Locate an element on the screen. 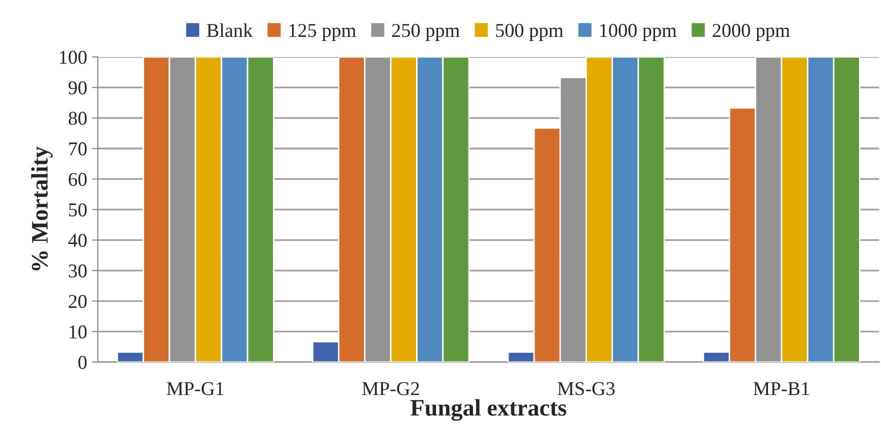 The width and height of the screenshot is (881, 425). x-tick-label: MP-G2 is located at coordinates (390, 389).